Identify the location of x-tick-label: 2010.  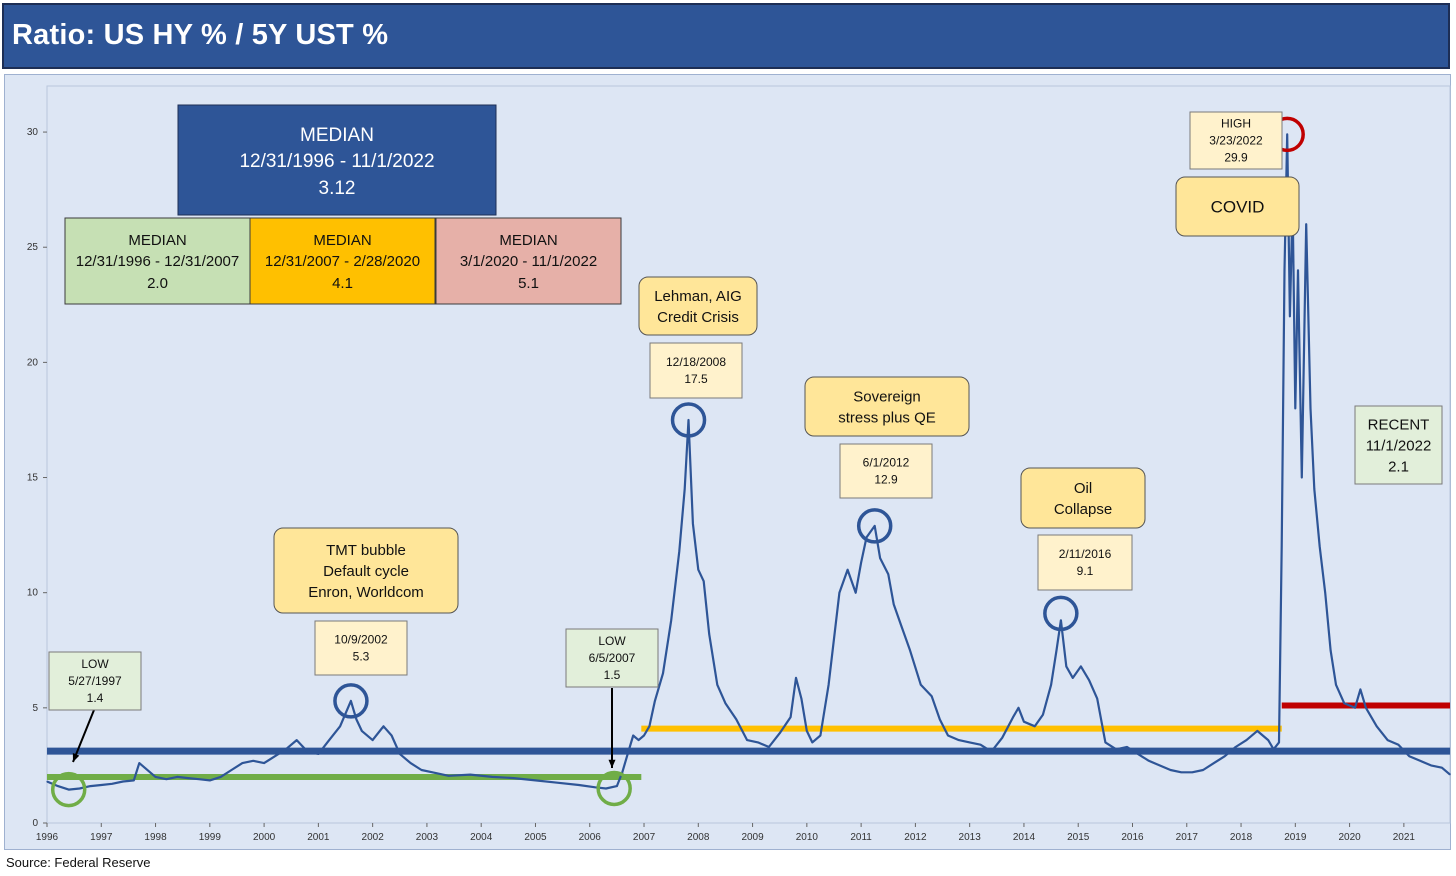
(807, 837).